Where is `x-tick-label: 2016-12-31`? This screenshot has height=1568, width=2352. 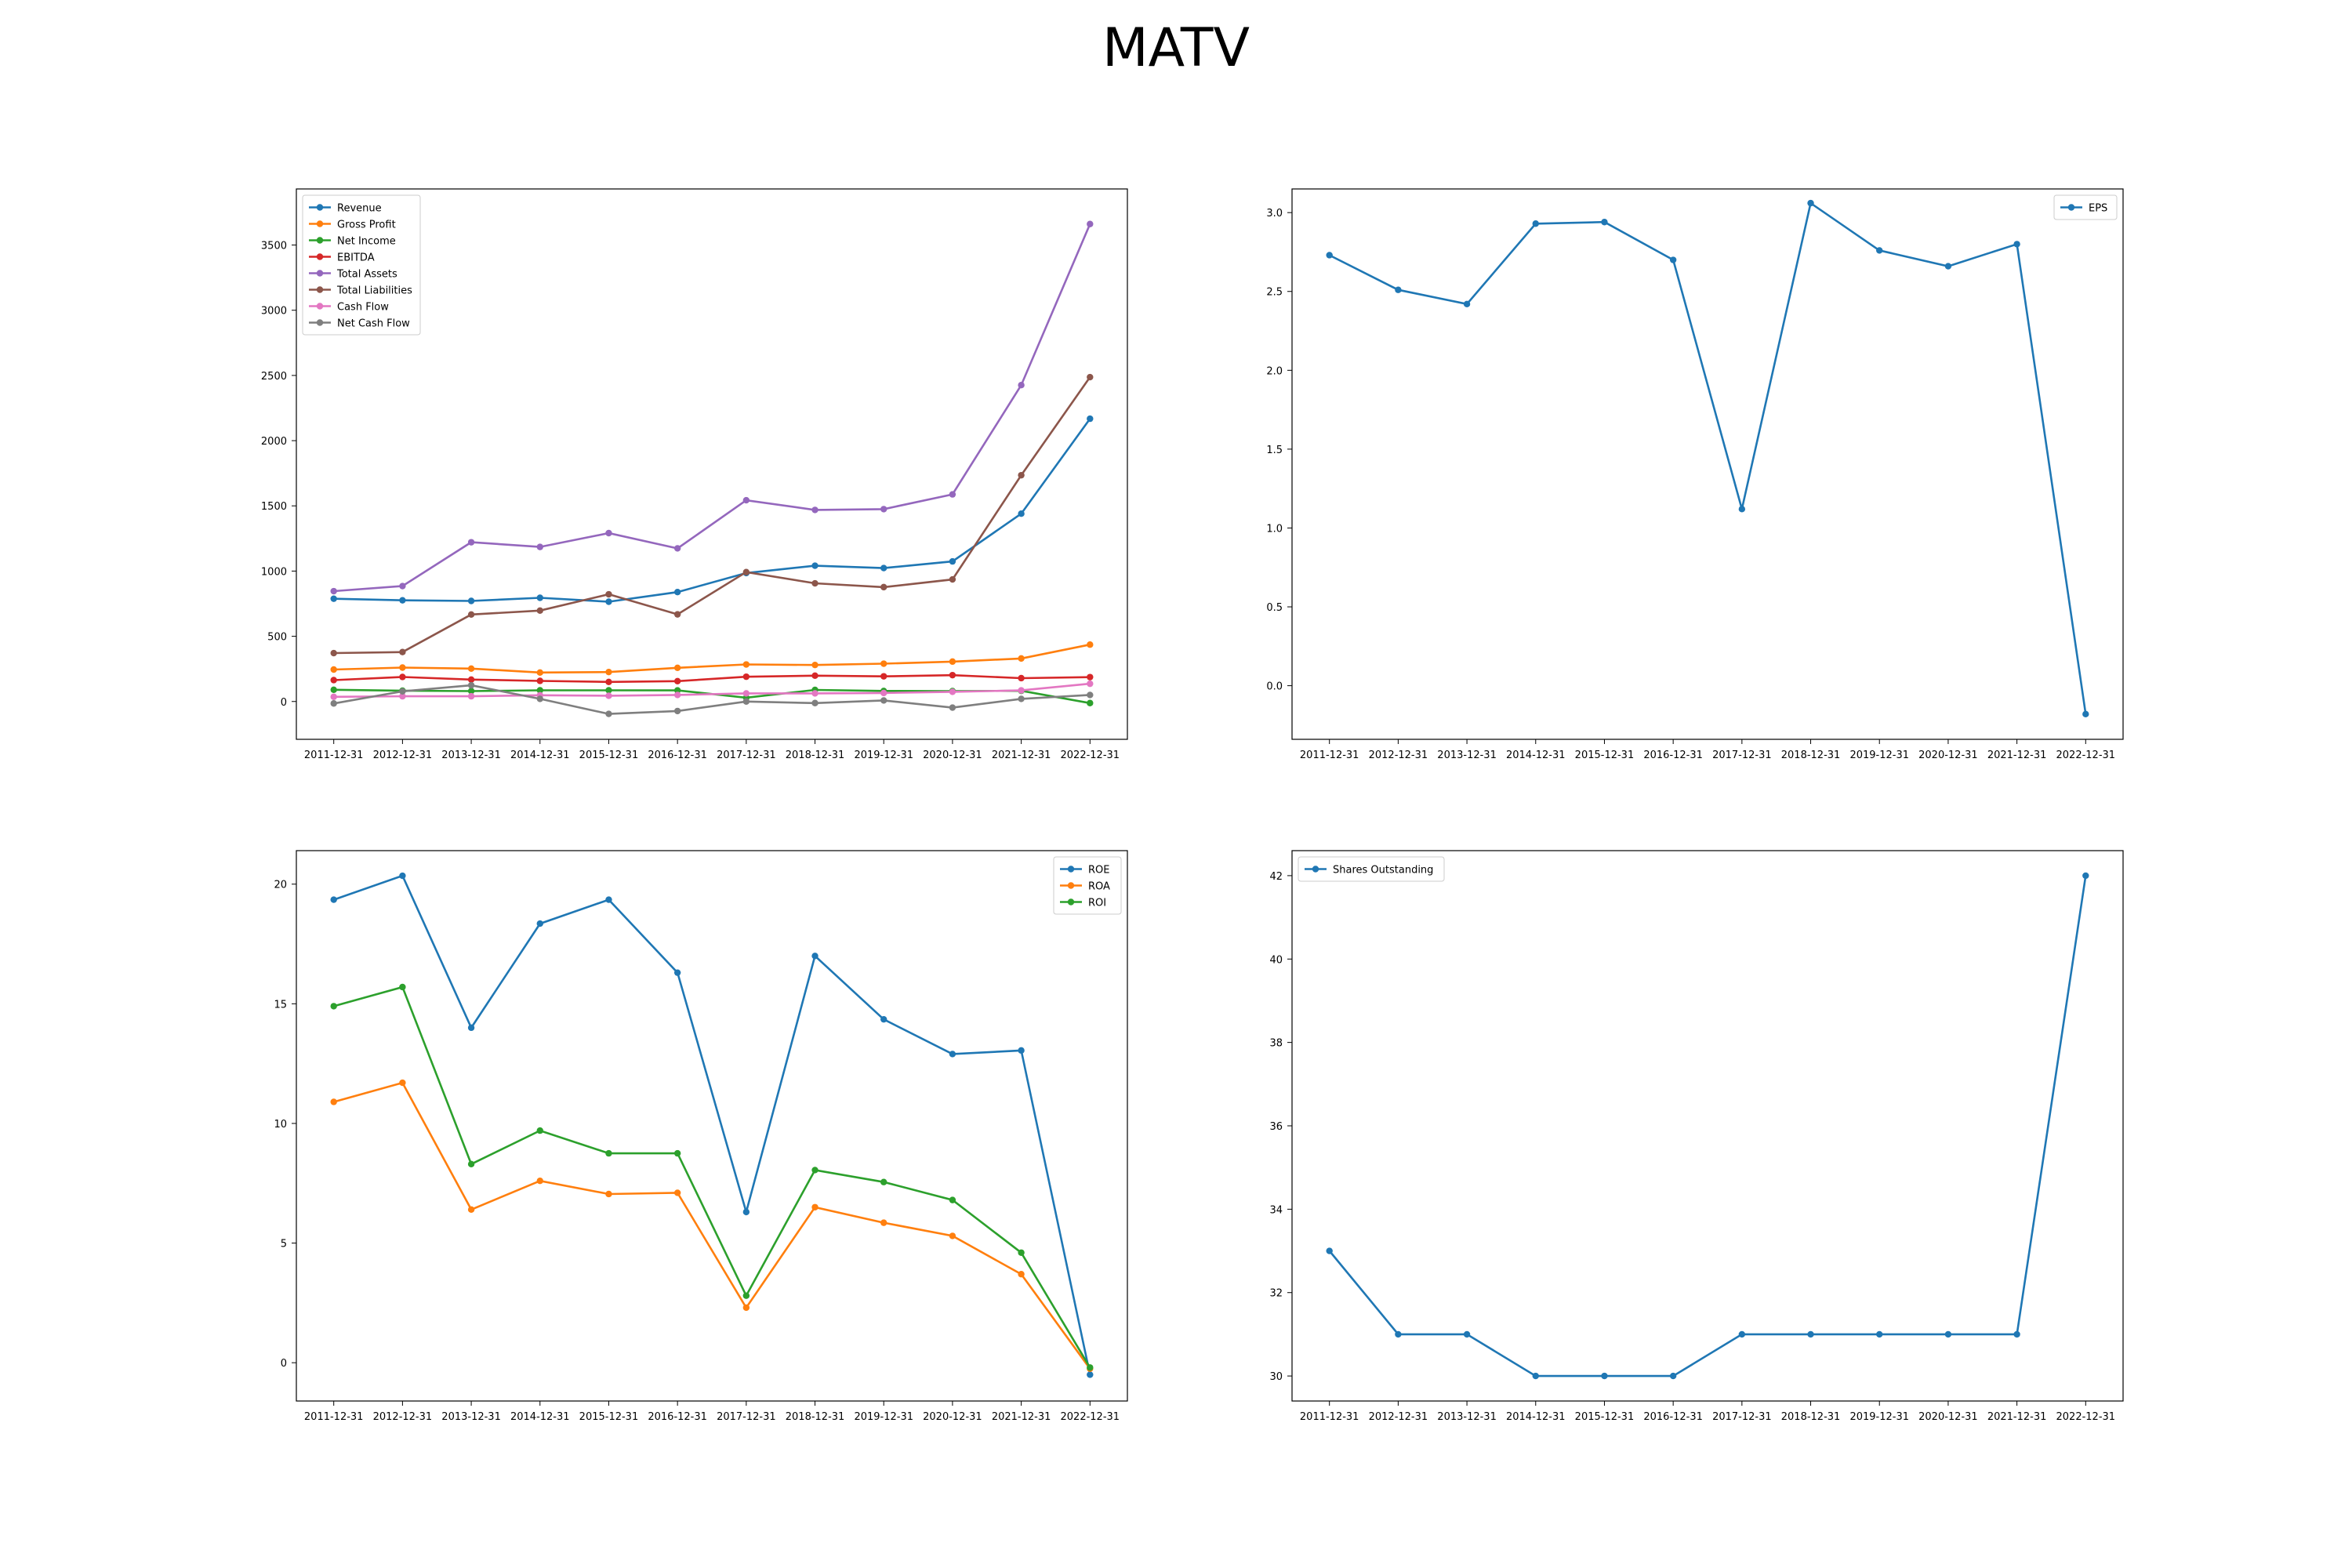 x-tick-label: 2016-12-31 is located at coordinates (1673, 755).